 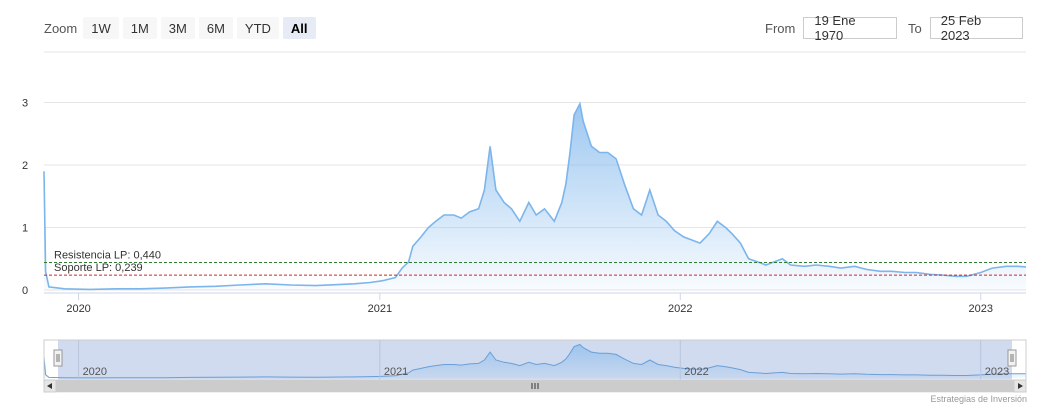 I want to click on y-tick-label: 0, so click(x=25, y=291).